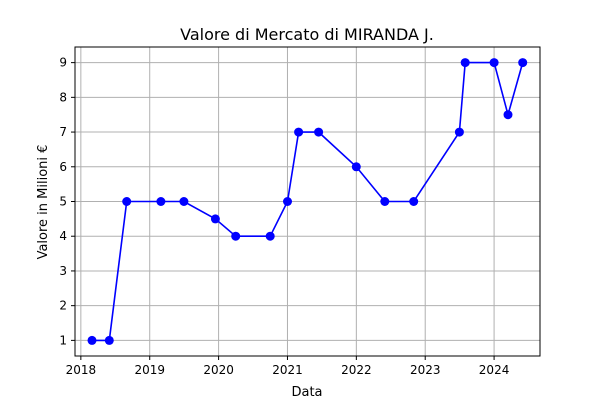 The image size is (600, 400). What do you see at coordinates (306, 392) in the screenshot?
I see `x-axis-label: Data` at bounding box center [306, 392].